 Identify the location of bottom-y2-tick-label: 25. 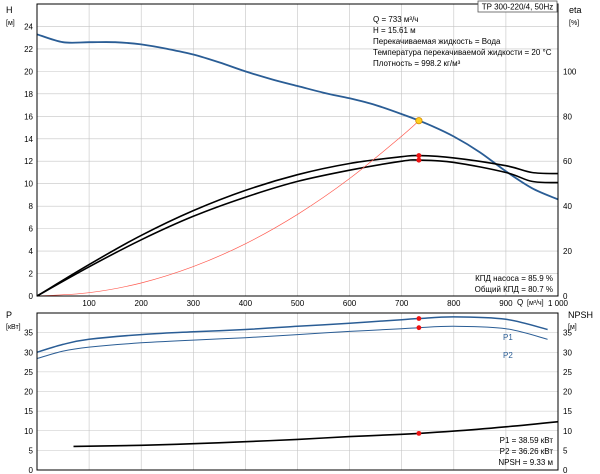
(567, 372).